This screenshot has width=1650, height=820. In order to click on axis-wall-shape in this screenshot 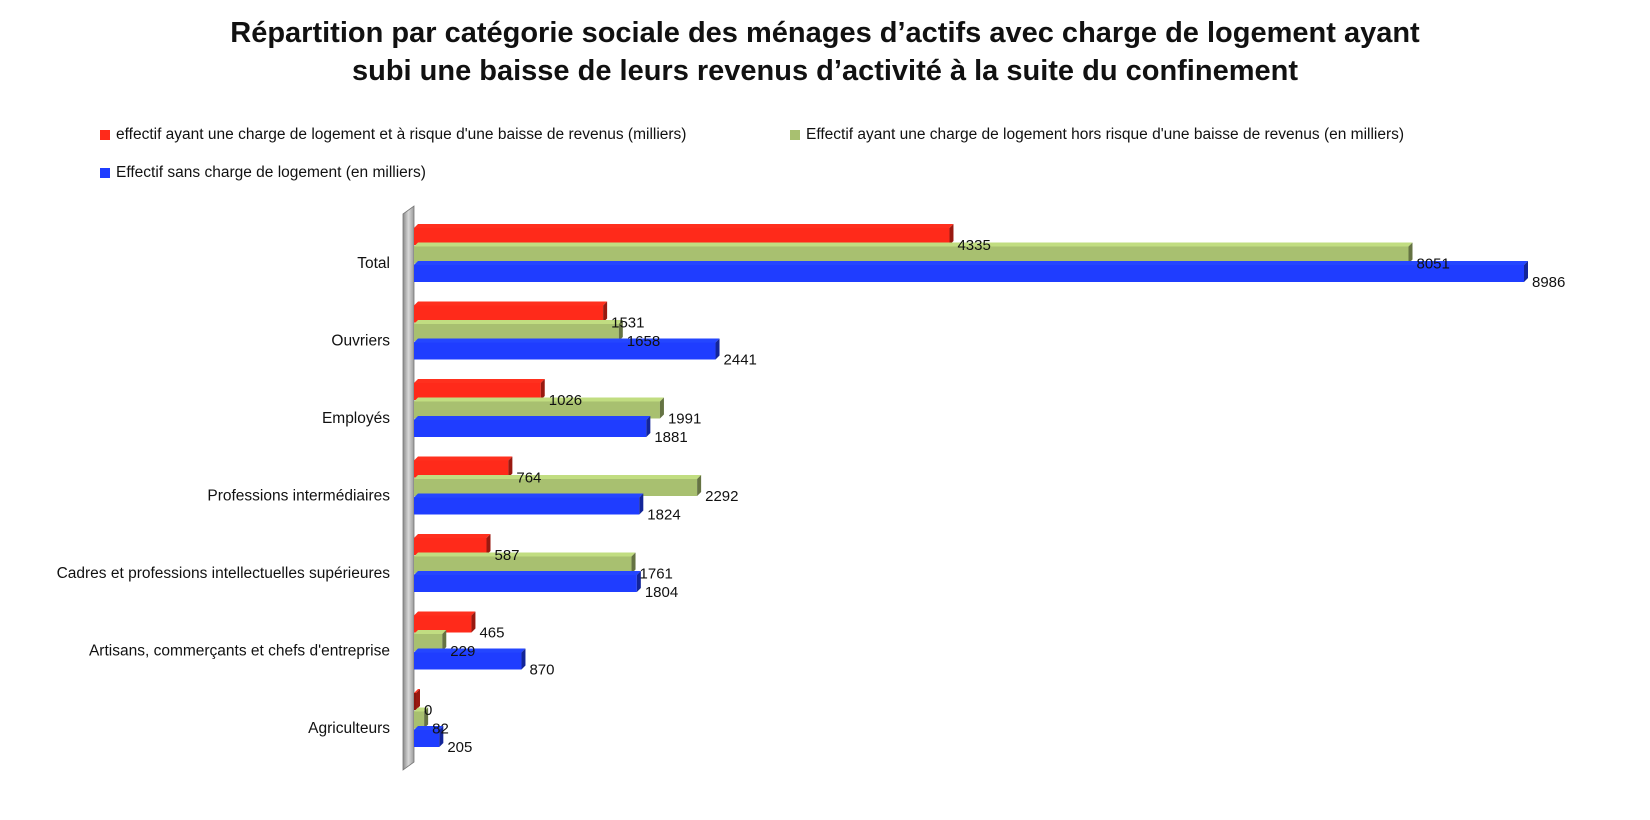, I will do `click(408, 488)`.